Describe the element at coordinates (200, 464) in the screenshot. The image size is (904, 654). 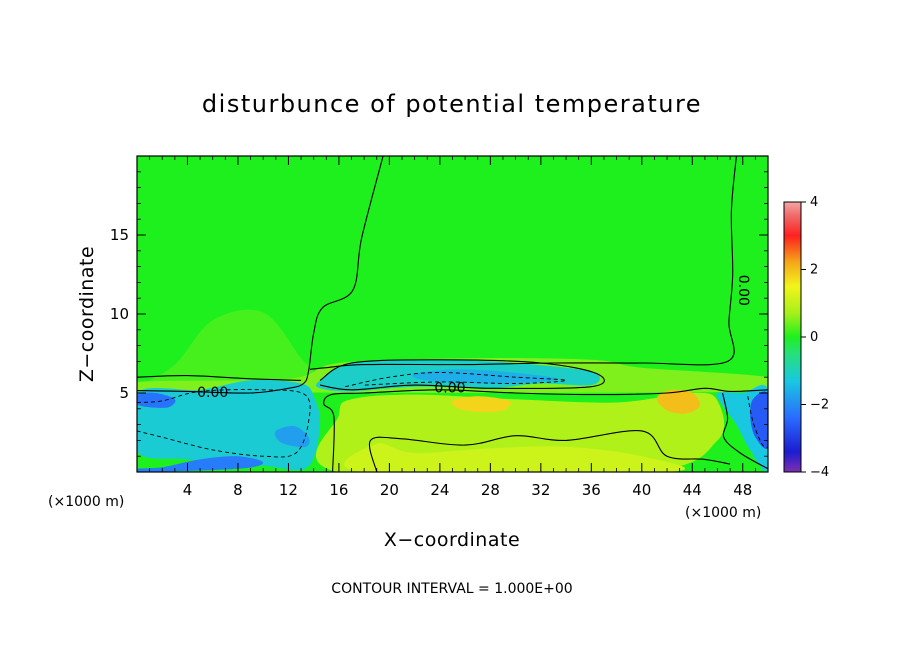
I see `field-region-left-cold-pocket-low` at that location.